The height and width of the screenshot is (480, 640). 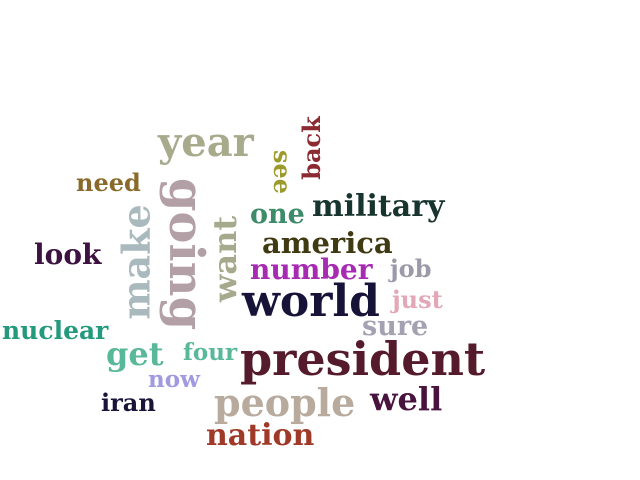 I want to click on word-four: four, so click(x=210, y=352).